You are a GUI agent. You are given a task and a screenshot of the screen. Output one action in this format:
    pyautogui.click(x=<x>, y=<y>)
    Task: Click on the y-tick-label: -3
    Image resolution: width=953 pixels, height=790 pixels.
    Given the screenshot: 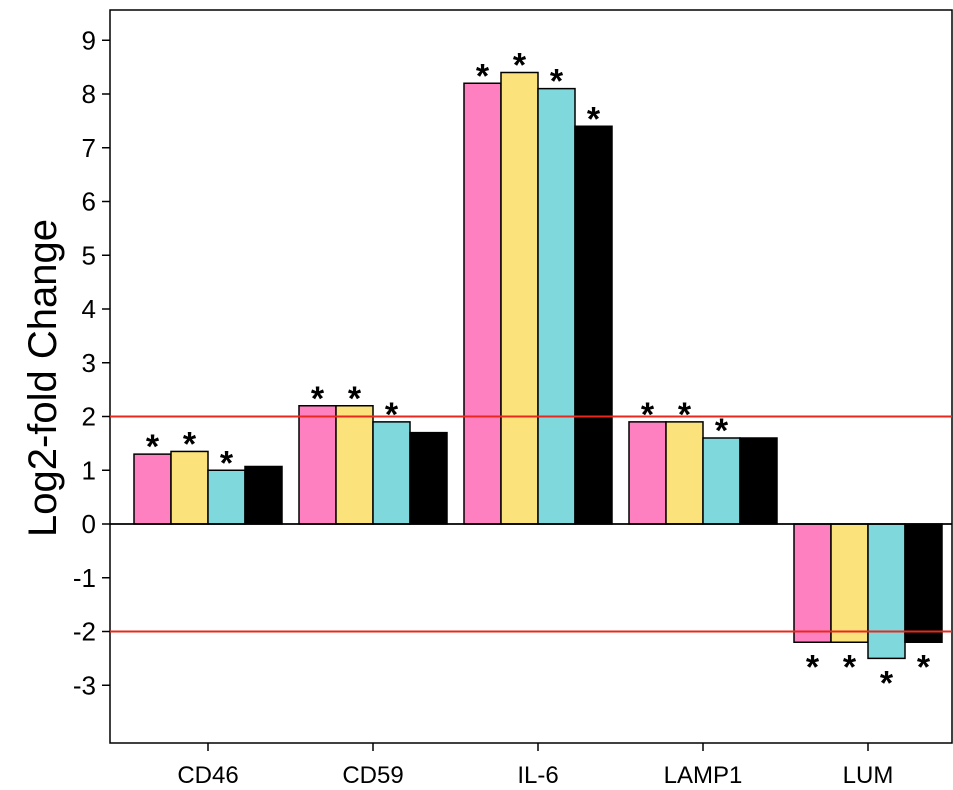 What is the action you would take?
    pyautogui.click(x=84, y=685)
    